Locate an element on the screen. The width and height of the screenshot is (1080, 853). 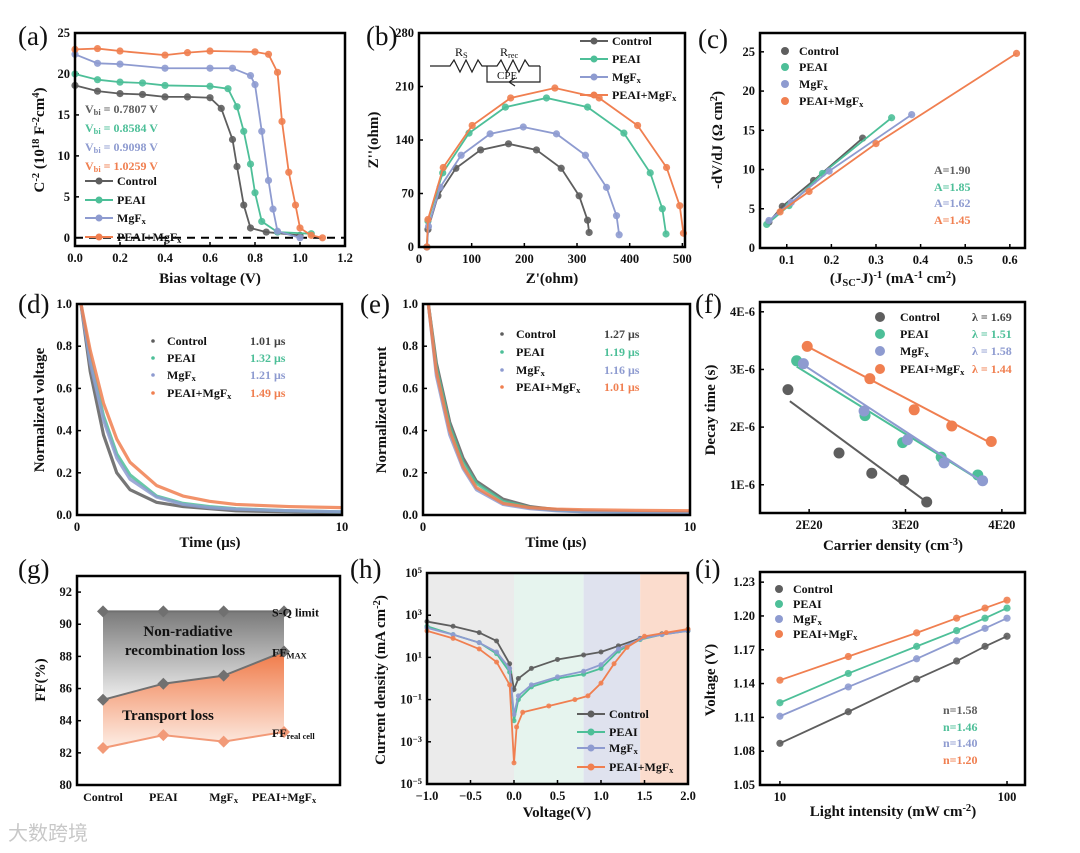
equivalent-circuit-icon is located at coordinates (485, 72).